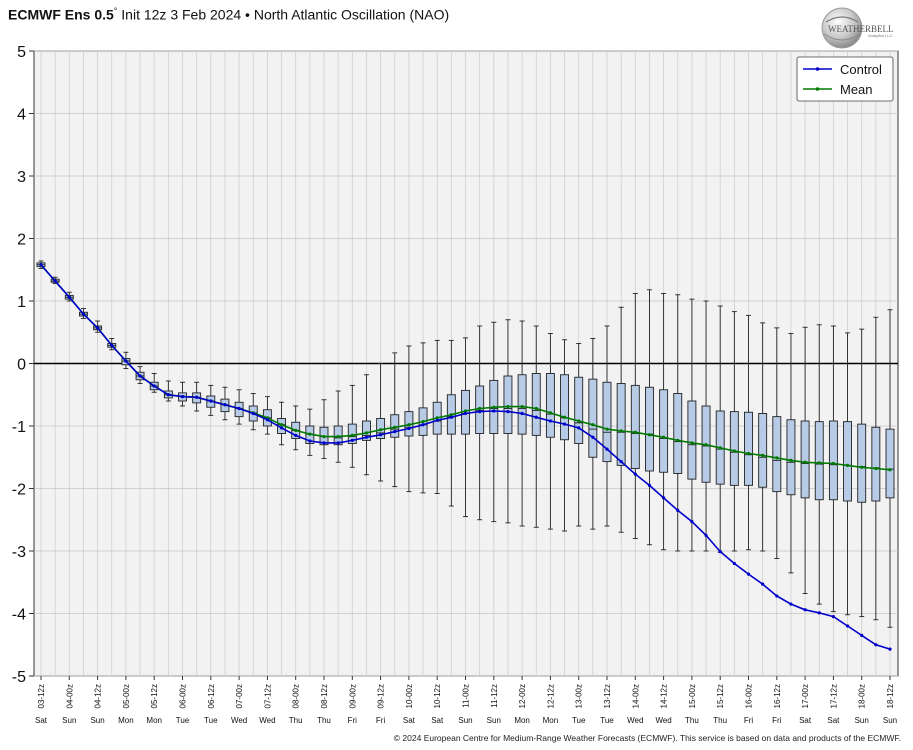 The width and height of the screenshot is (913, 750). I want to click on y-axis: 5 4 3 2 1 0 -1 -2 -3 -4 -5, so click(23, 365).